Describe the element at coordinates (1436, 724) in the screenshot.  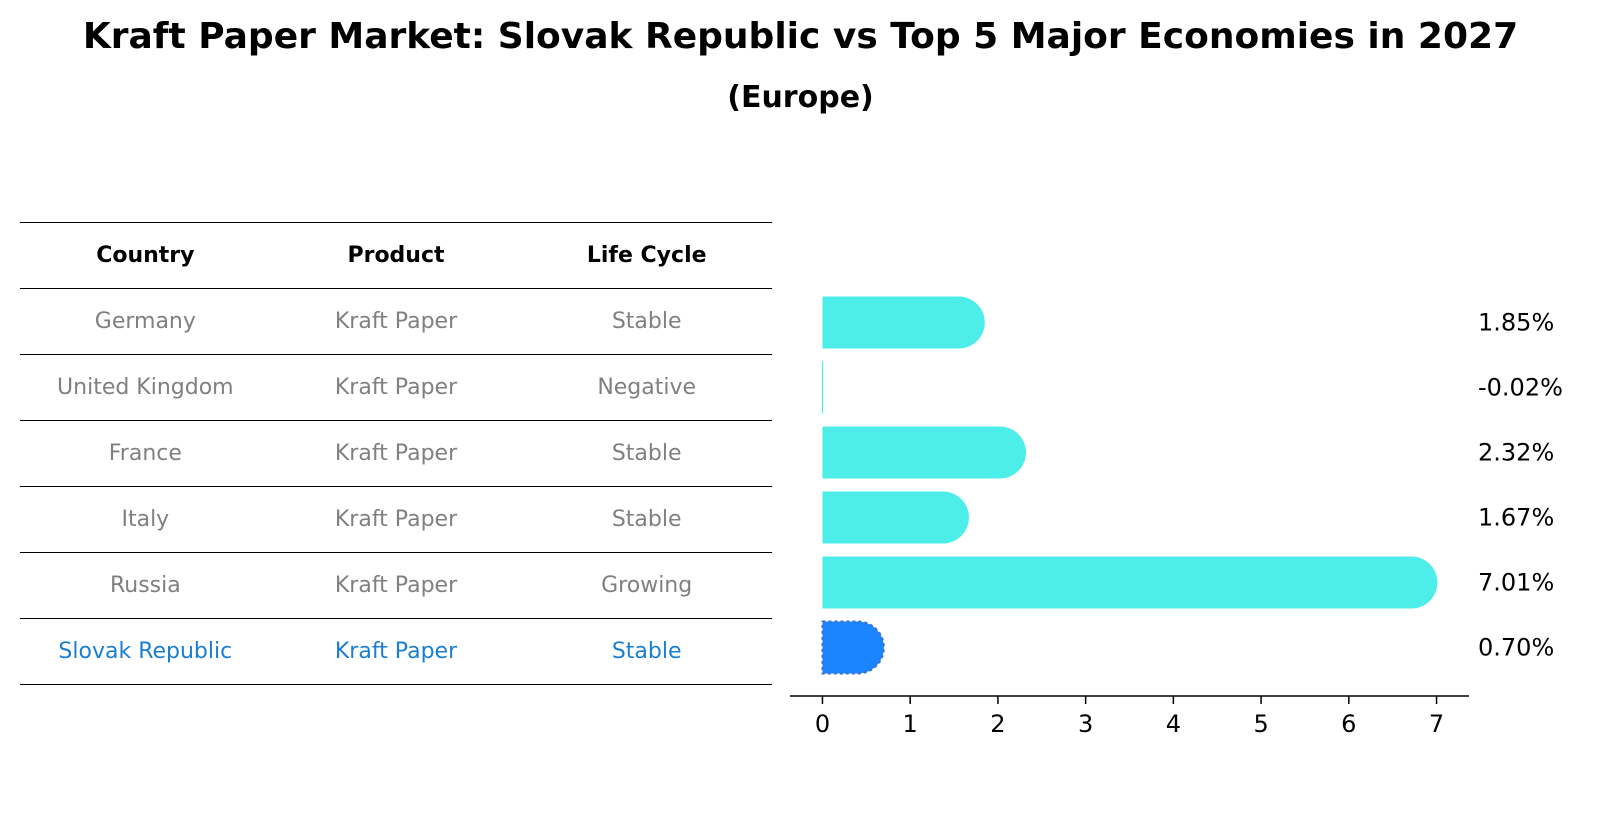
I see `x-tick-label: 7` at that location.